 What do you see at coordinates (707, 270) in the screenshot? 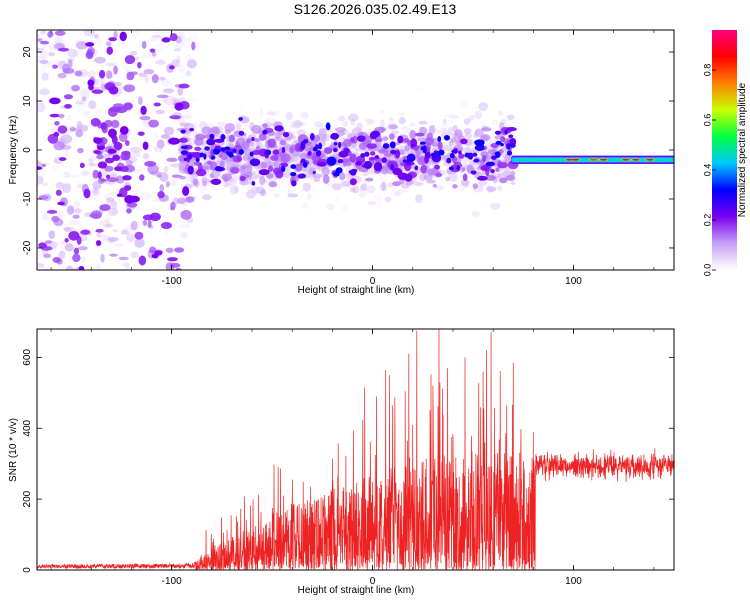
I see `colorbar-tick-label: 0.0` at bounding box center [707, 270].